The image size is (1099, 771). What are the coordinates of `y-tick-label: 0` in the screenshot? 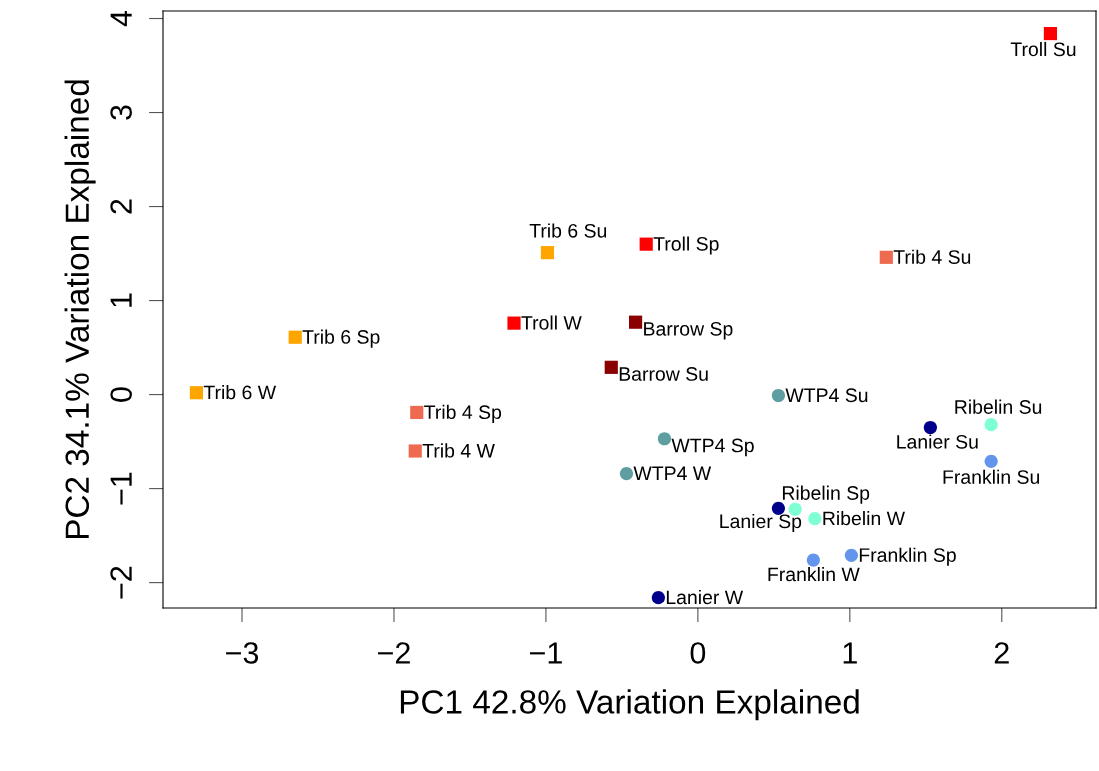 It's located at (121, 394).